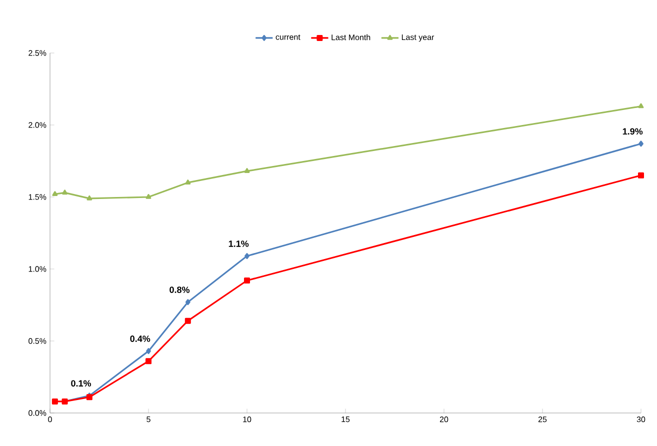 The height and width of the screenshot is (446, 657). Describe the element at coordinates (37, 197) in the screenshot. I see `y-tick-label: 1.5%` at that location.